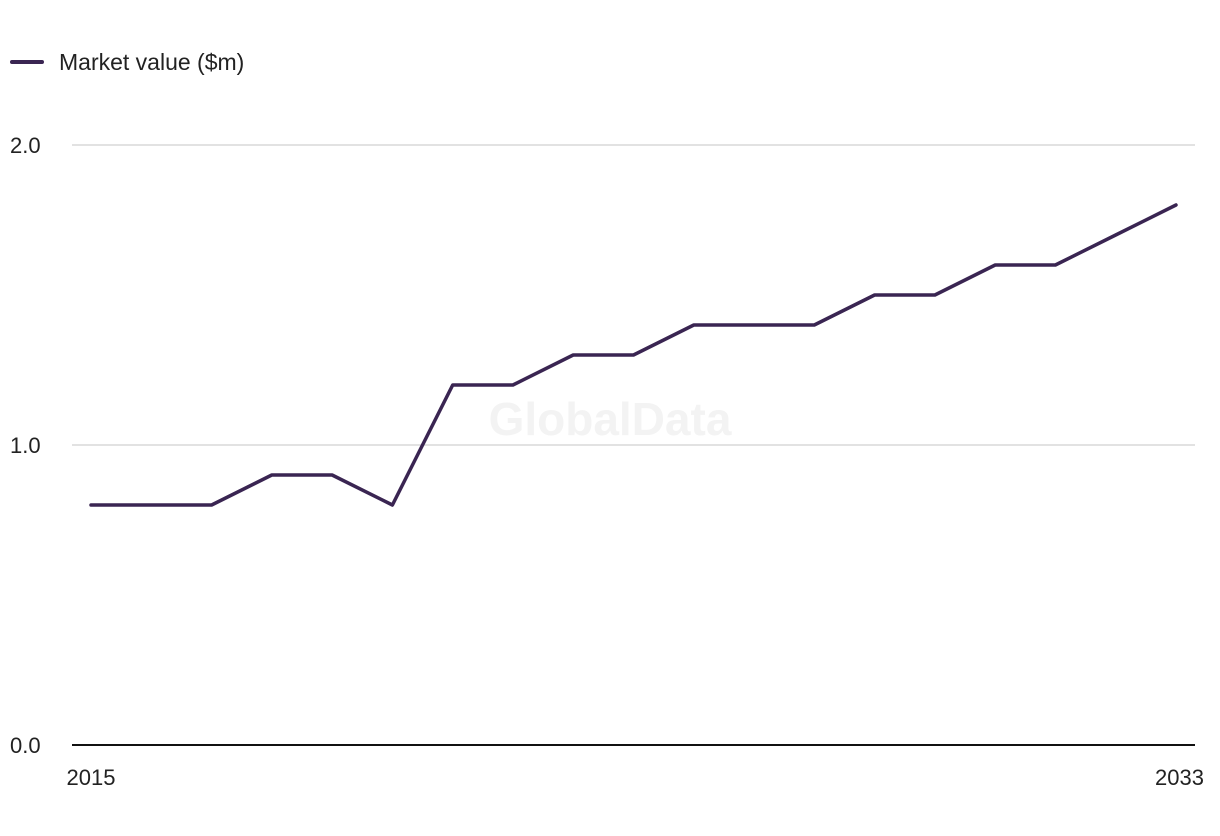  I want to click on watermark: GlobalData, so click(610, 419).